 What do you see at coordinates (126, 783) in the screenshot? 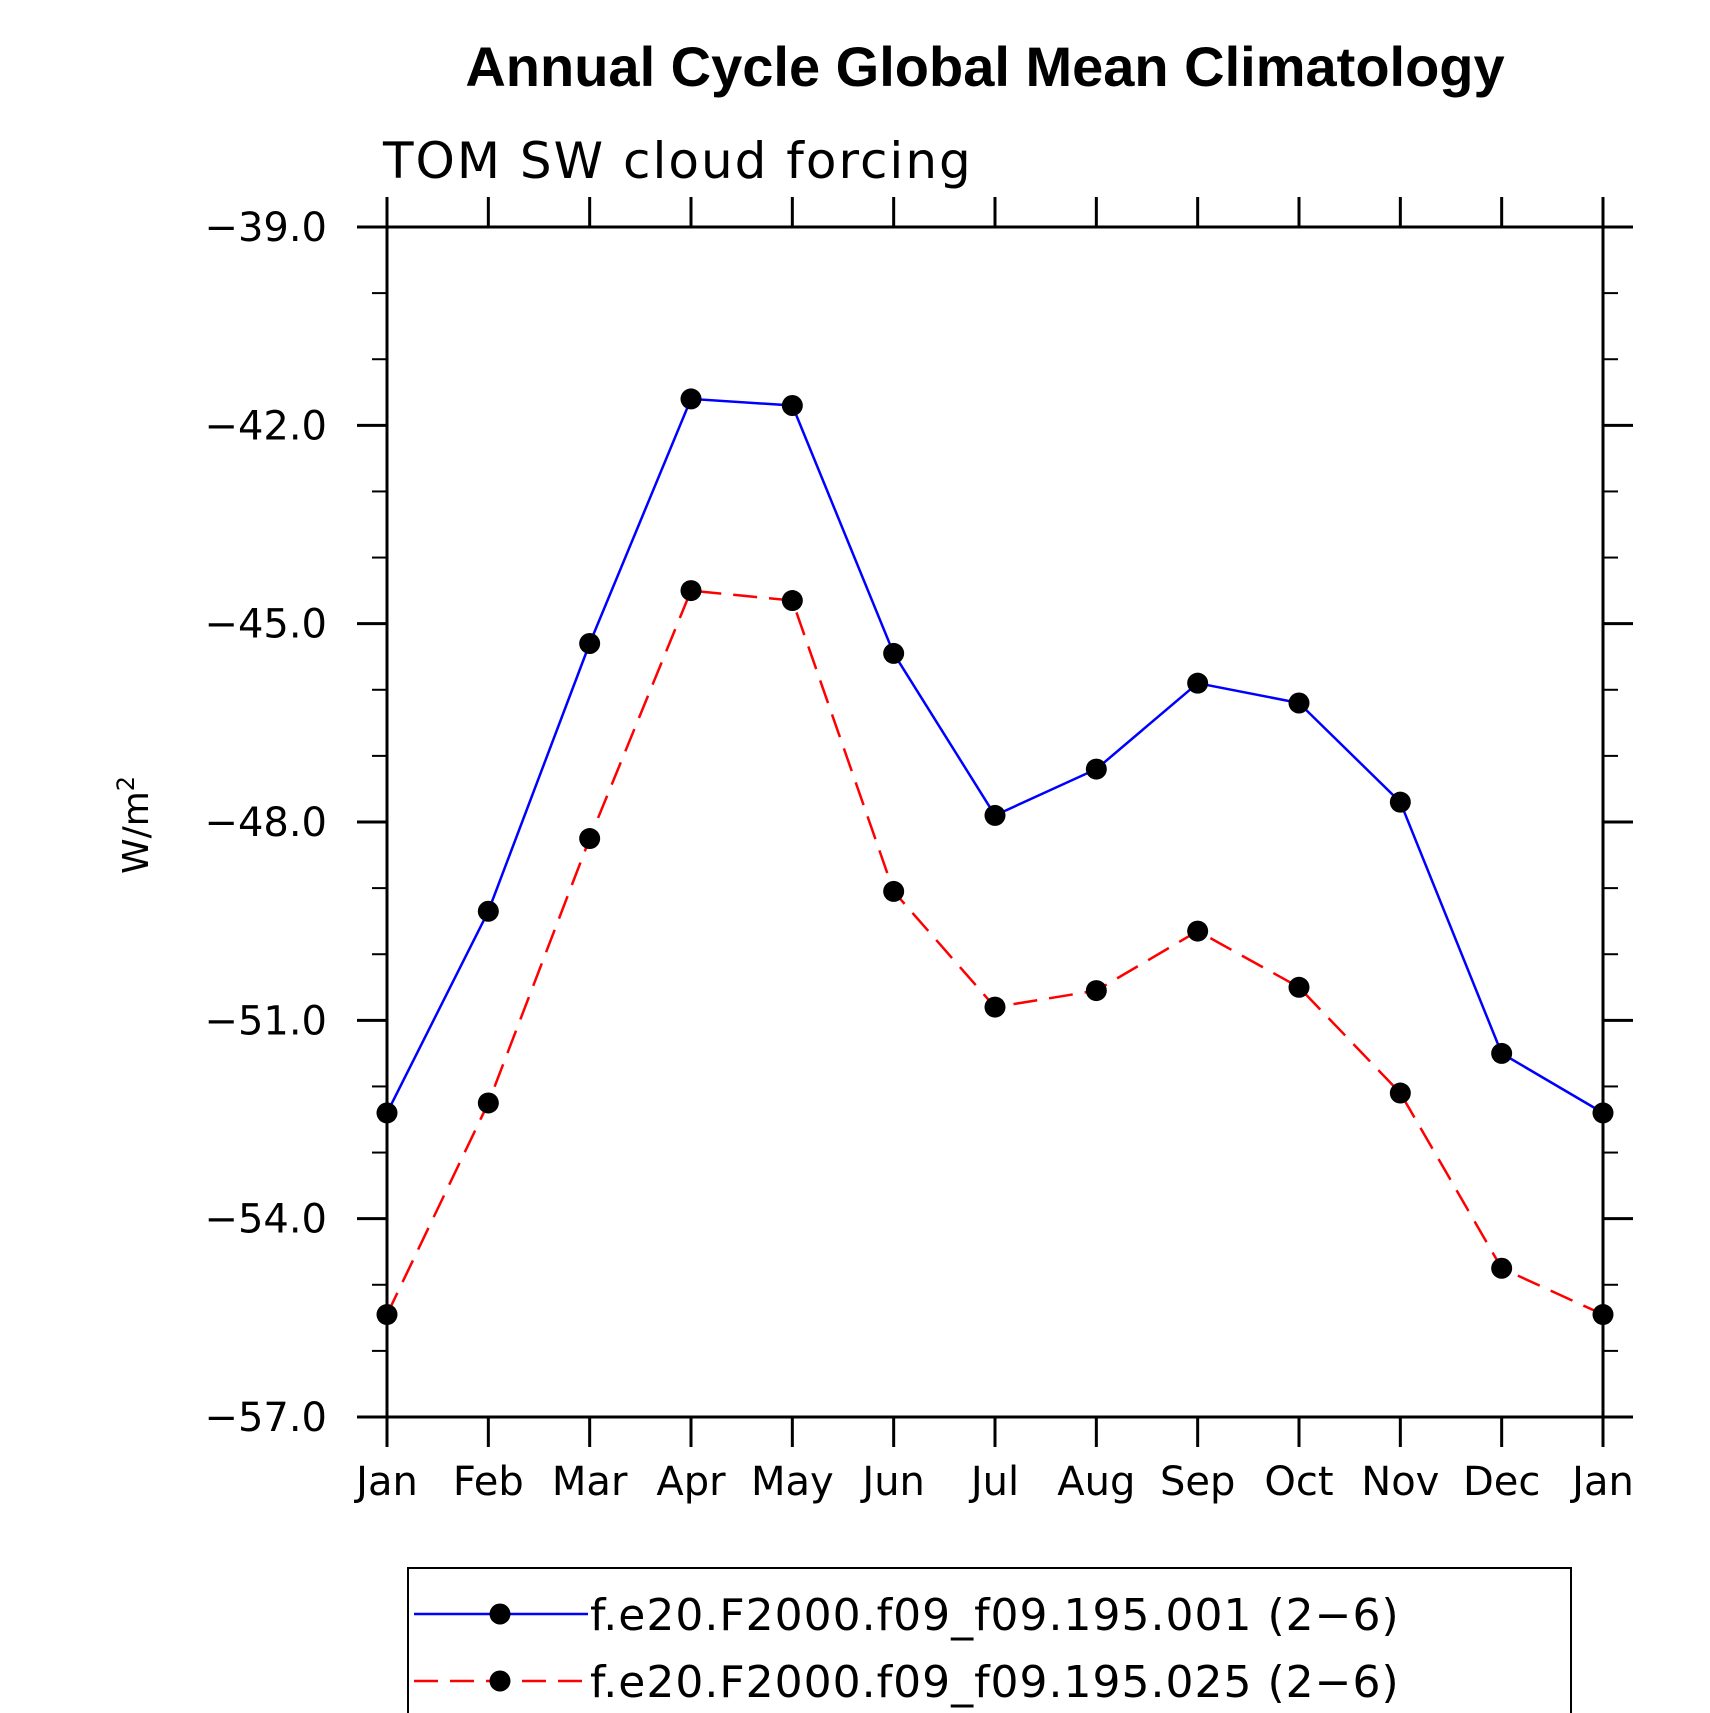
I see `y-axis-label-superscript: 2` at bounding box center [126, 783].